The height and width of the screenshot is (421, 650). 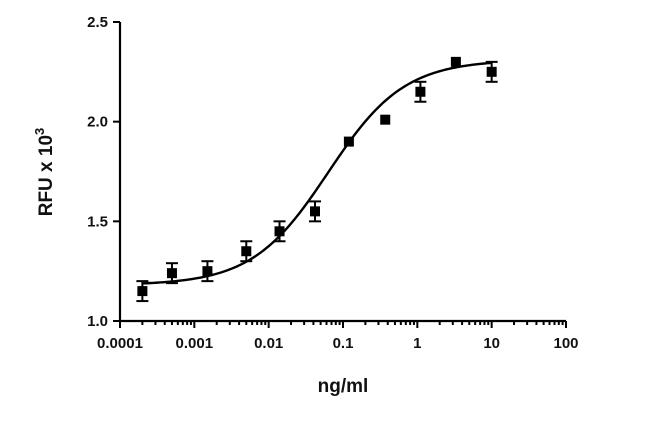 What do you see at coordinates (39, 131) in the screenshot?
I see `y-axis-title-superscript: 3` at bounding box center [39, 131].